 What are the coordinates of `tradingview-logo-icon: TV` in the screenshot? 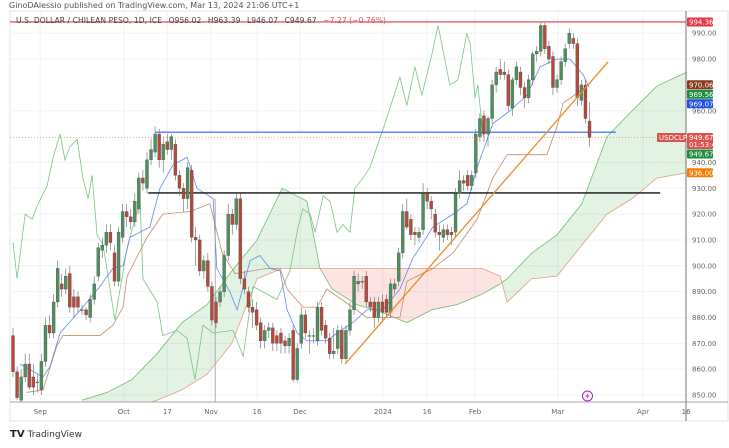 It's located at (17, 434).